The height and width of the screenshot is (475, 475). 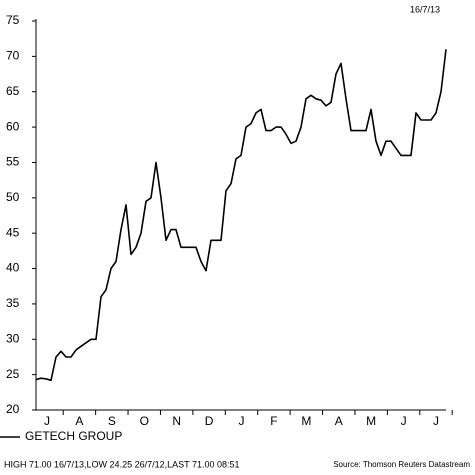 What do you see at coordinates (13, 232) in the screenshot?
I see `y-tick-label: 45` at bounding box center [13, 232].